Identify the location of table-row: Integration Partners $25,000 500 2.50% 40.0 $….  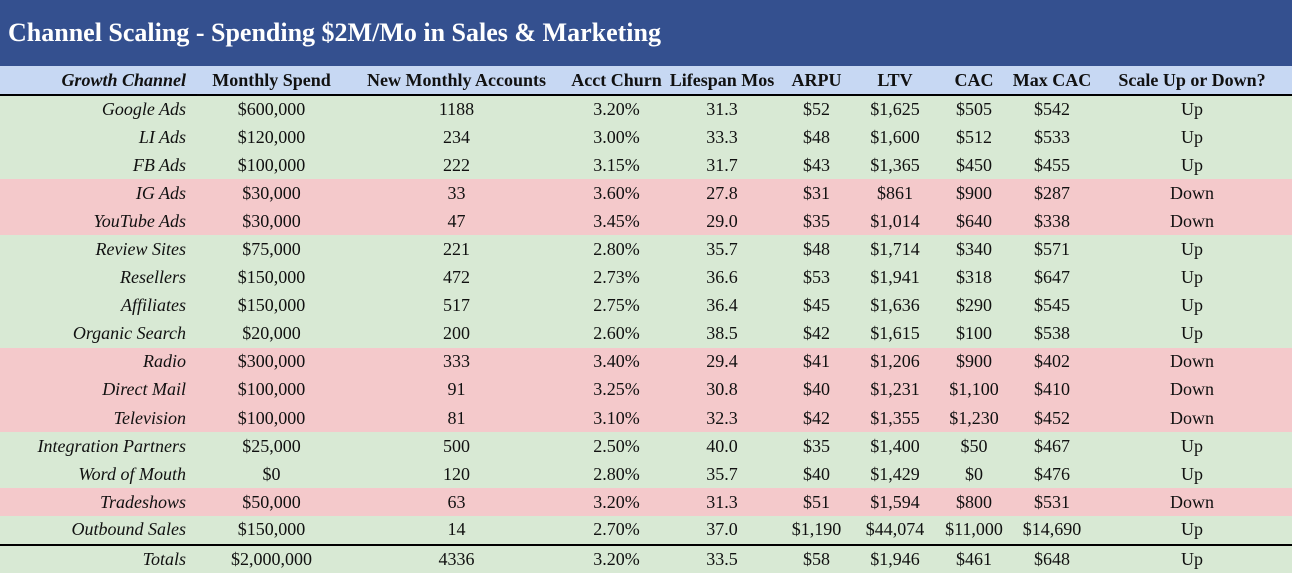
(646, 446).